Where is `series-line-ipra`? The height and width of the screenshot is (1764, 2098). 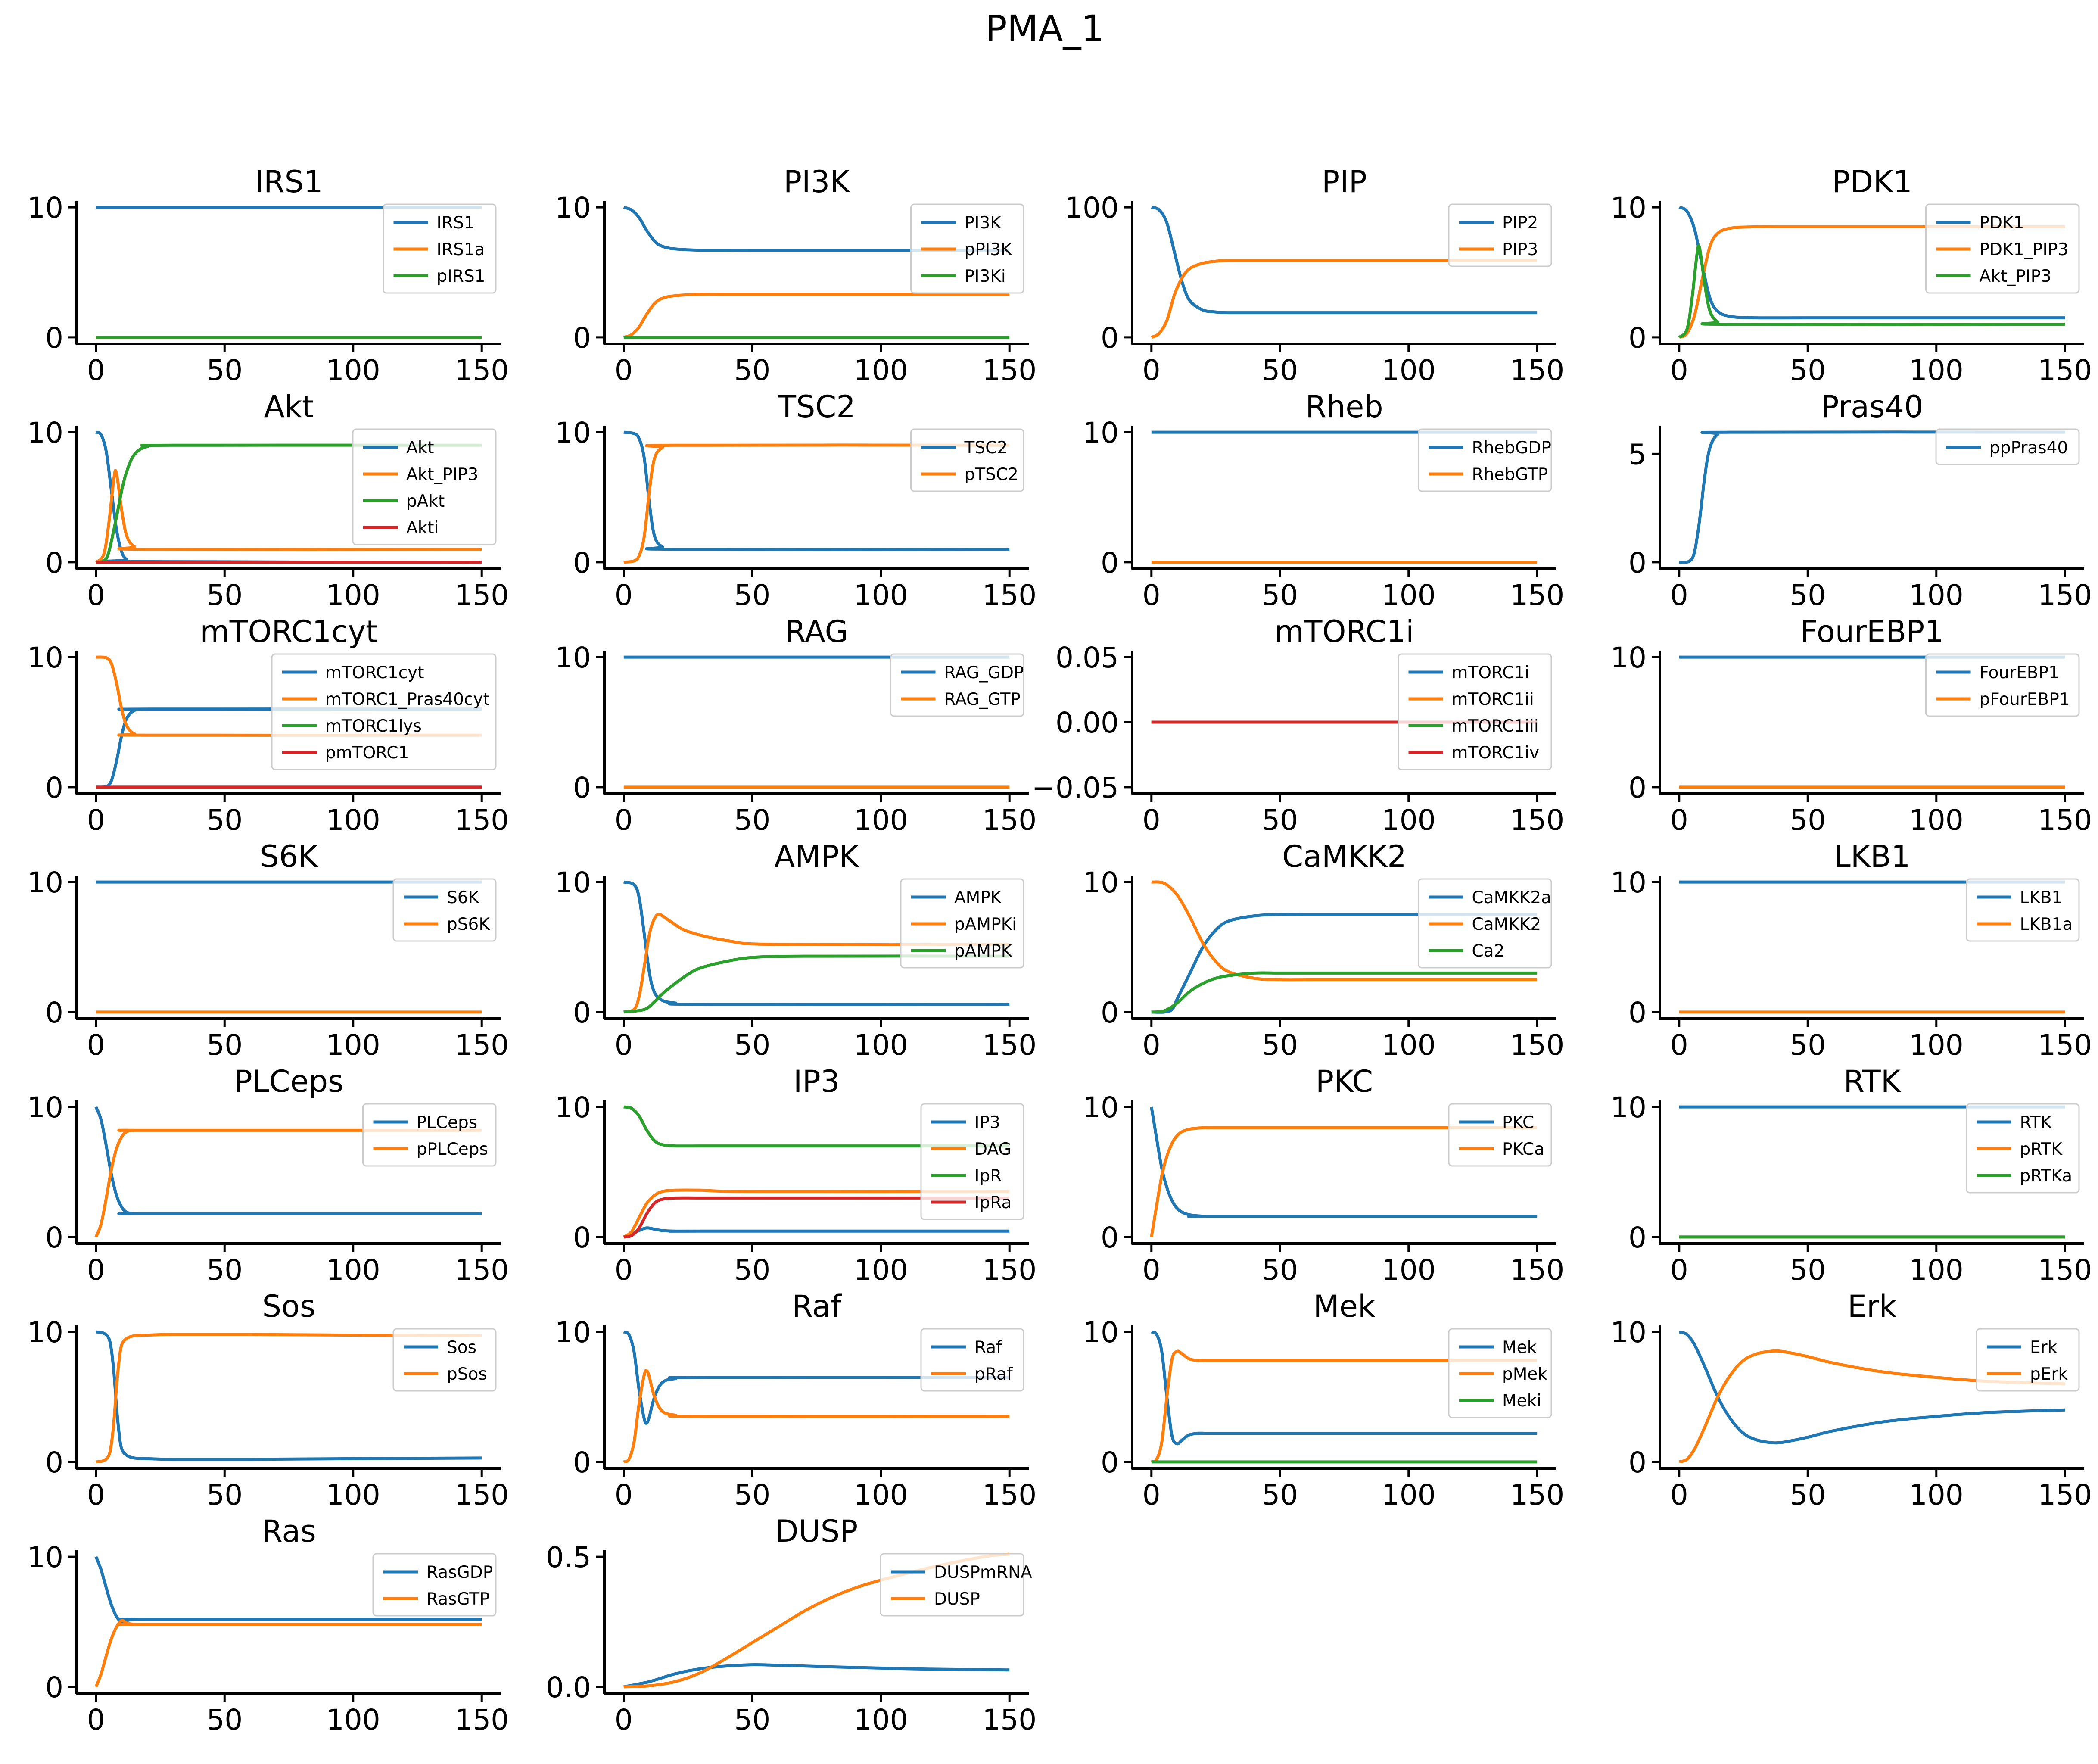
series-line-ipra is located at coordinates (816, 1217).